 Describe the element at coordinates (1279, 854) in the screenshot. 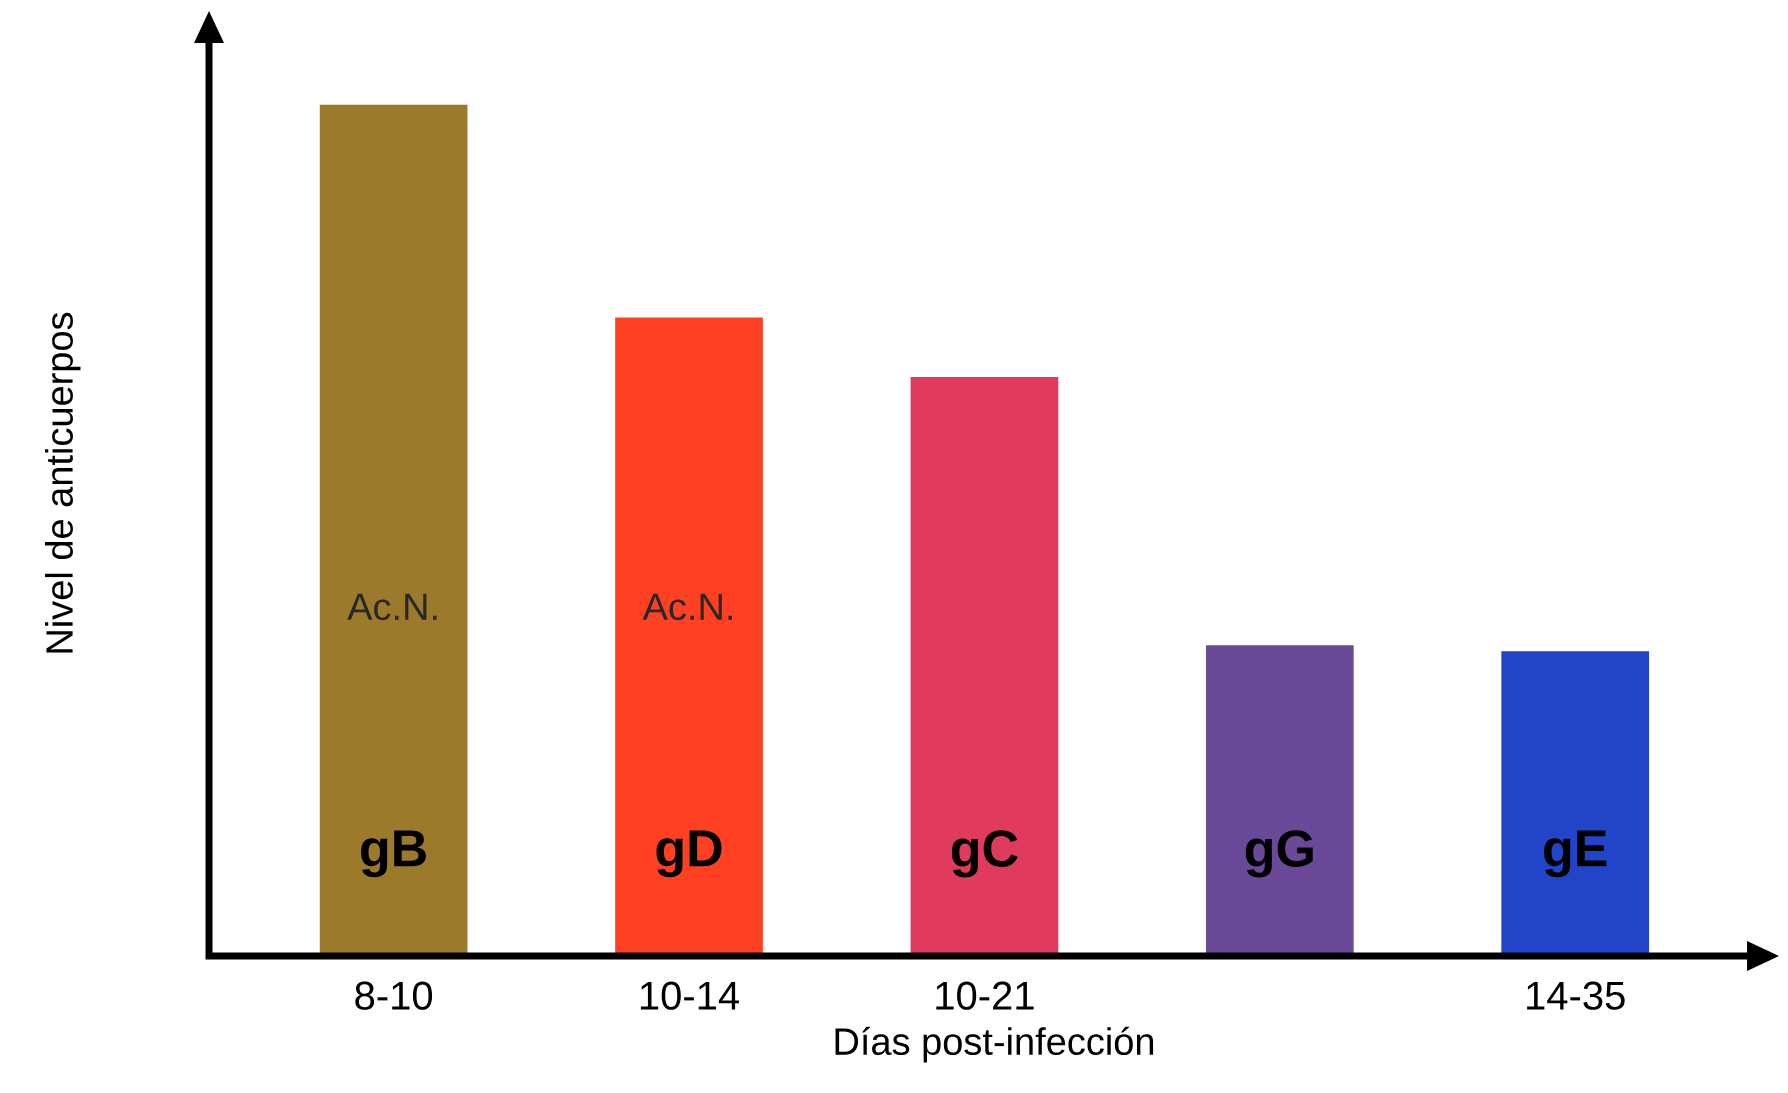

I see `series-label: gG` at that location.